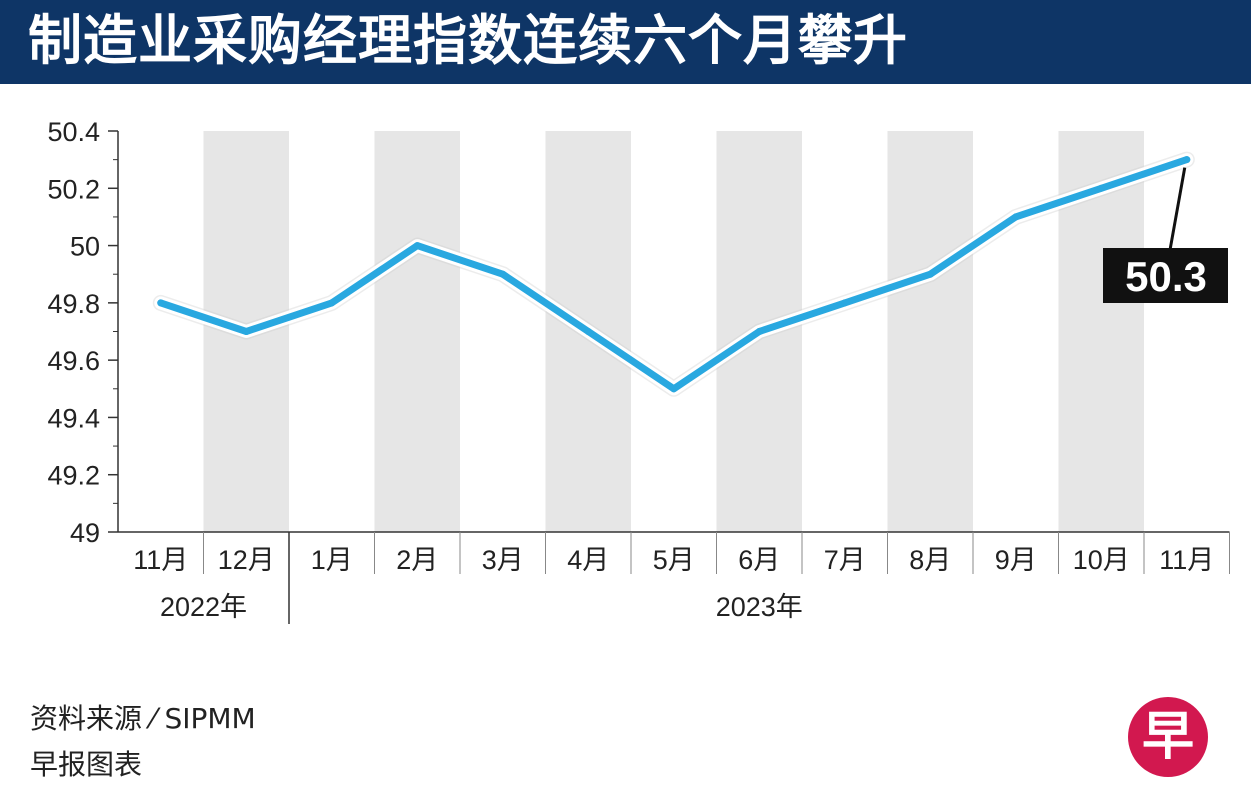  Describe the element at coordinates (681, 578) in the screenshot. I see `x-axis-ticks: 11月 12月 1月 2月 3月 4月 5月 6月 7月 8月 9月 10月 11月 2022年 2023年` at that location.